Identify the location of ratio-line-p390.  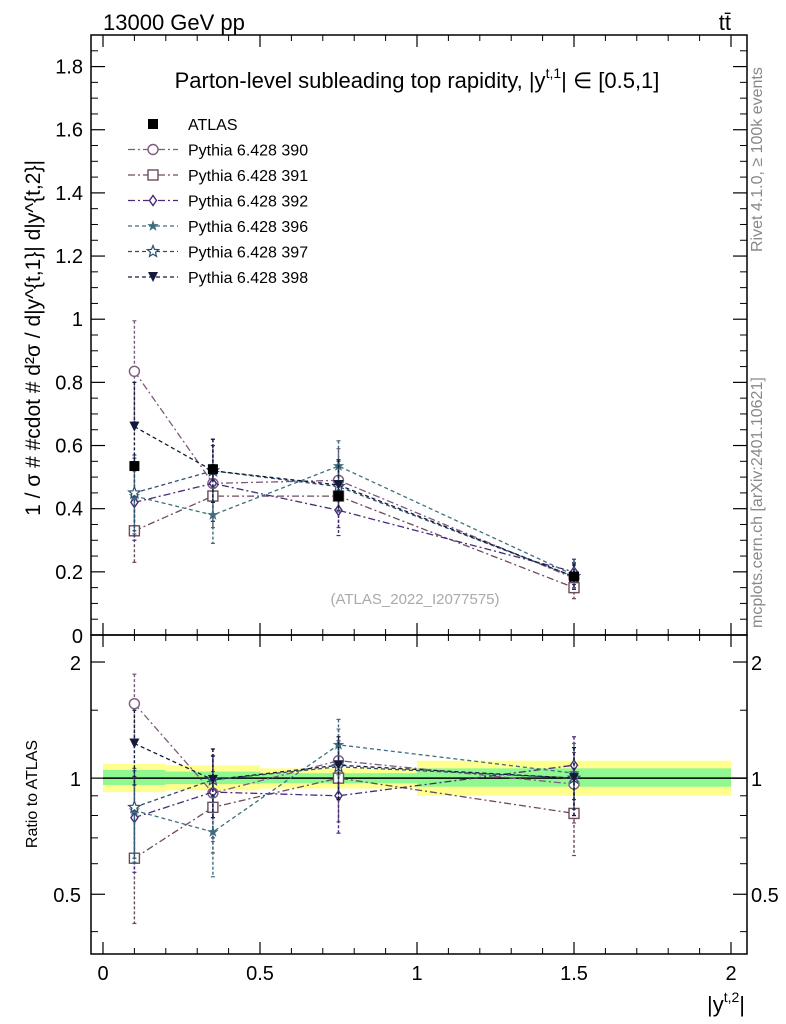
(354, 748).